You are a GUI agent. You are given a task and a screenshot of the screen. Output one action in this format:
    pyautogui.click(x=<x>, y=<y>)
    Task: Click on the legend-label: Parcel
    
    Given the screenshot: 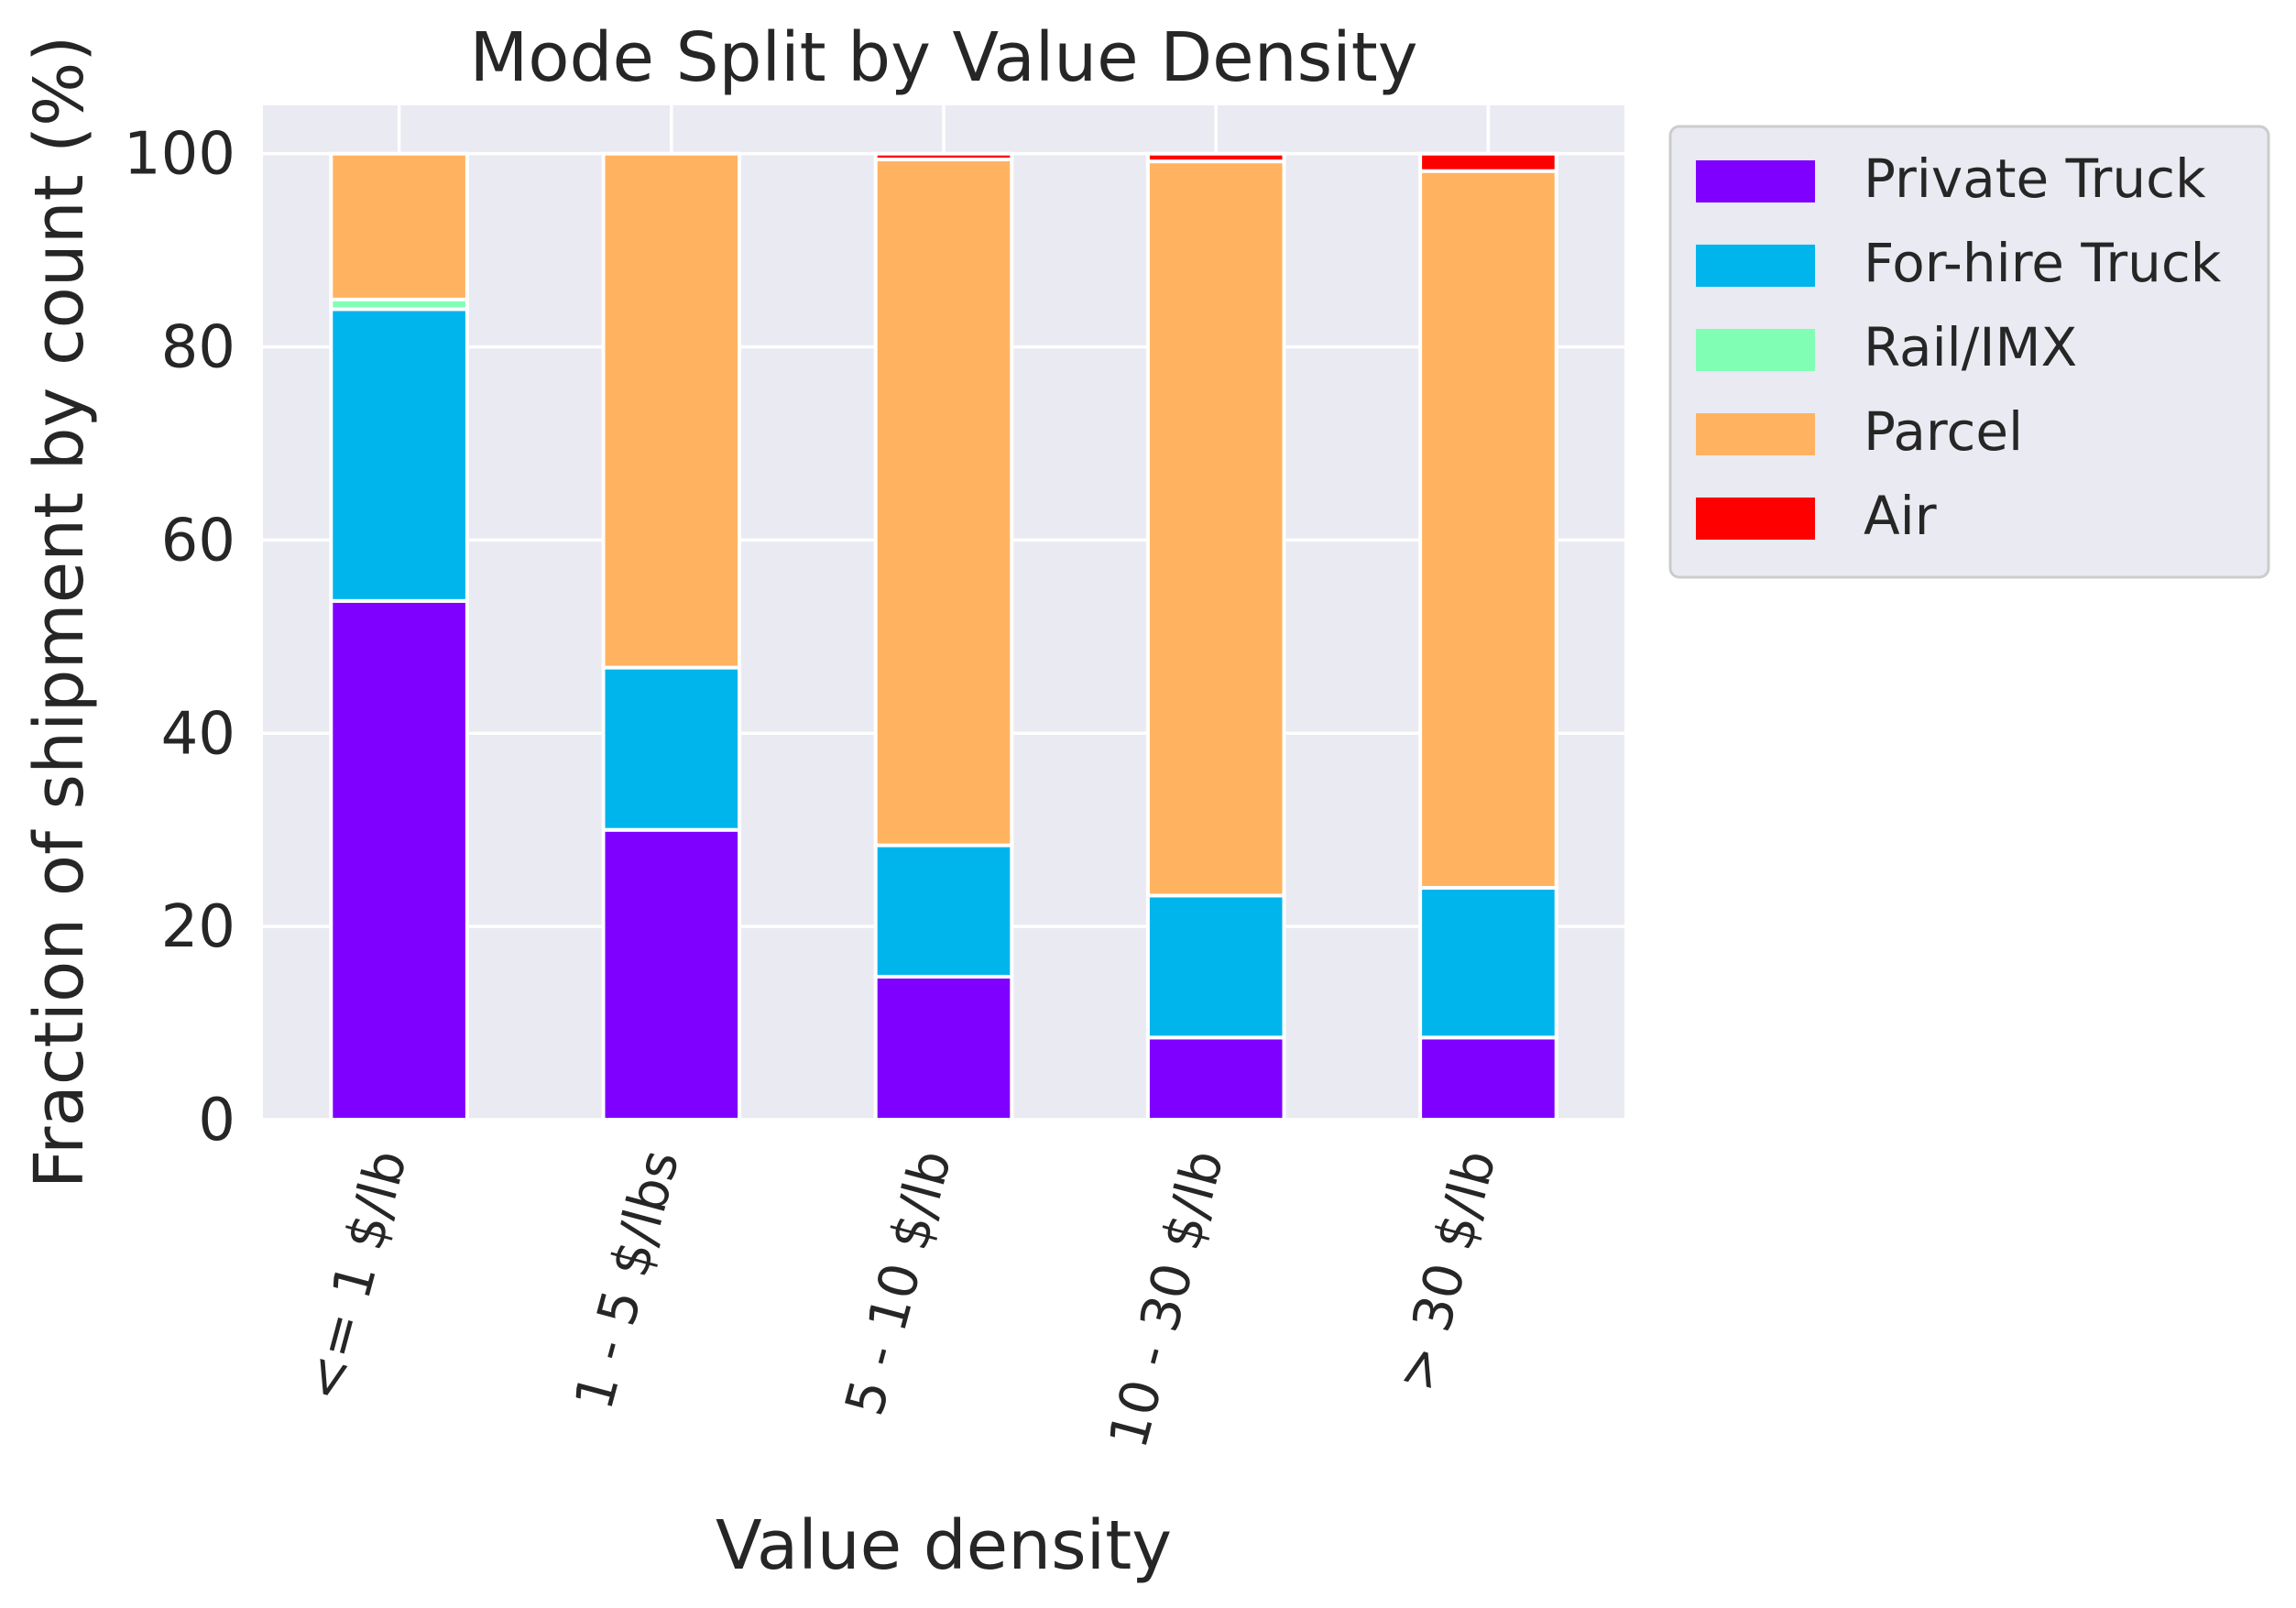 What is the action you would take?
    pyautogui.click(x=1944, y=431)
    